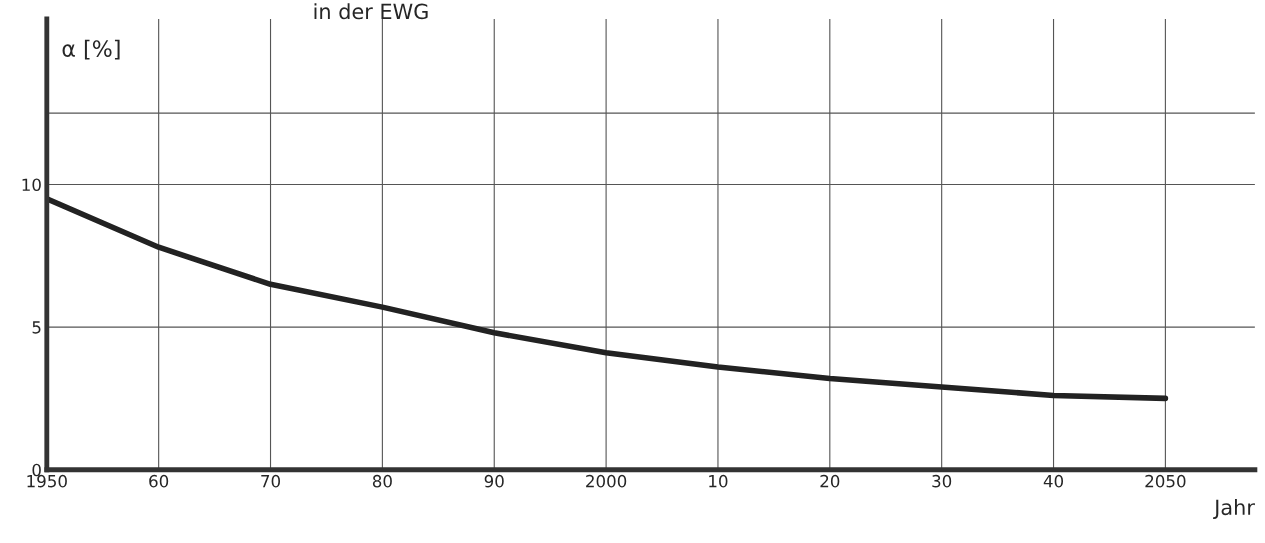 This screenshot has width=1265, height=543. I want to click on x-tick-label: 2000, so click(606, 481).